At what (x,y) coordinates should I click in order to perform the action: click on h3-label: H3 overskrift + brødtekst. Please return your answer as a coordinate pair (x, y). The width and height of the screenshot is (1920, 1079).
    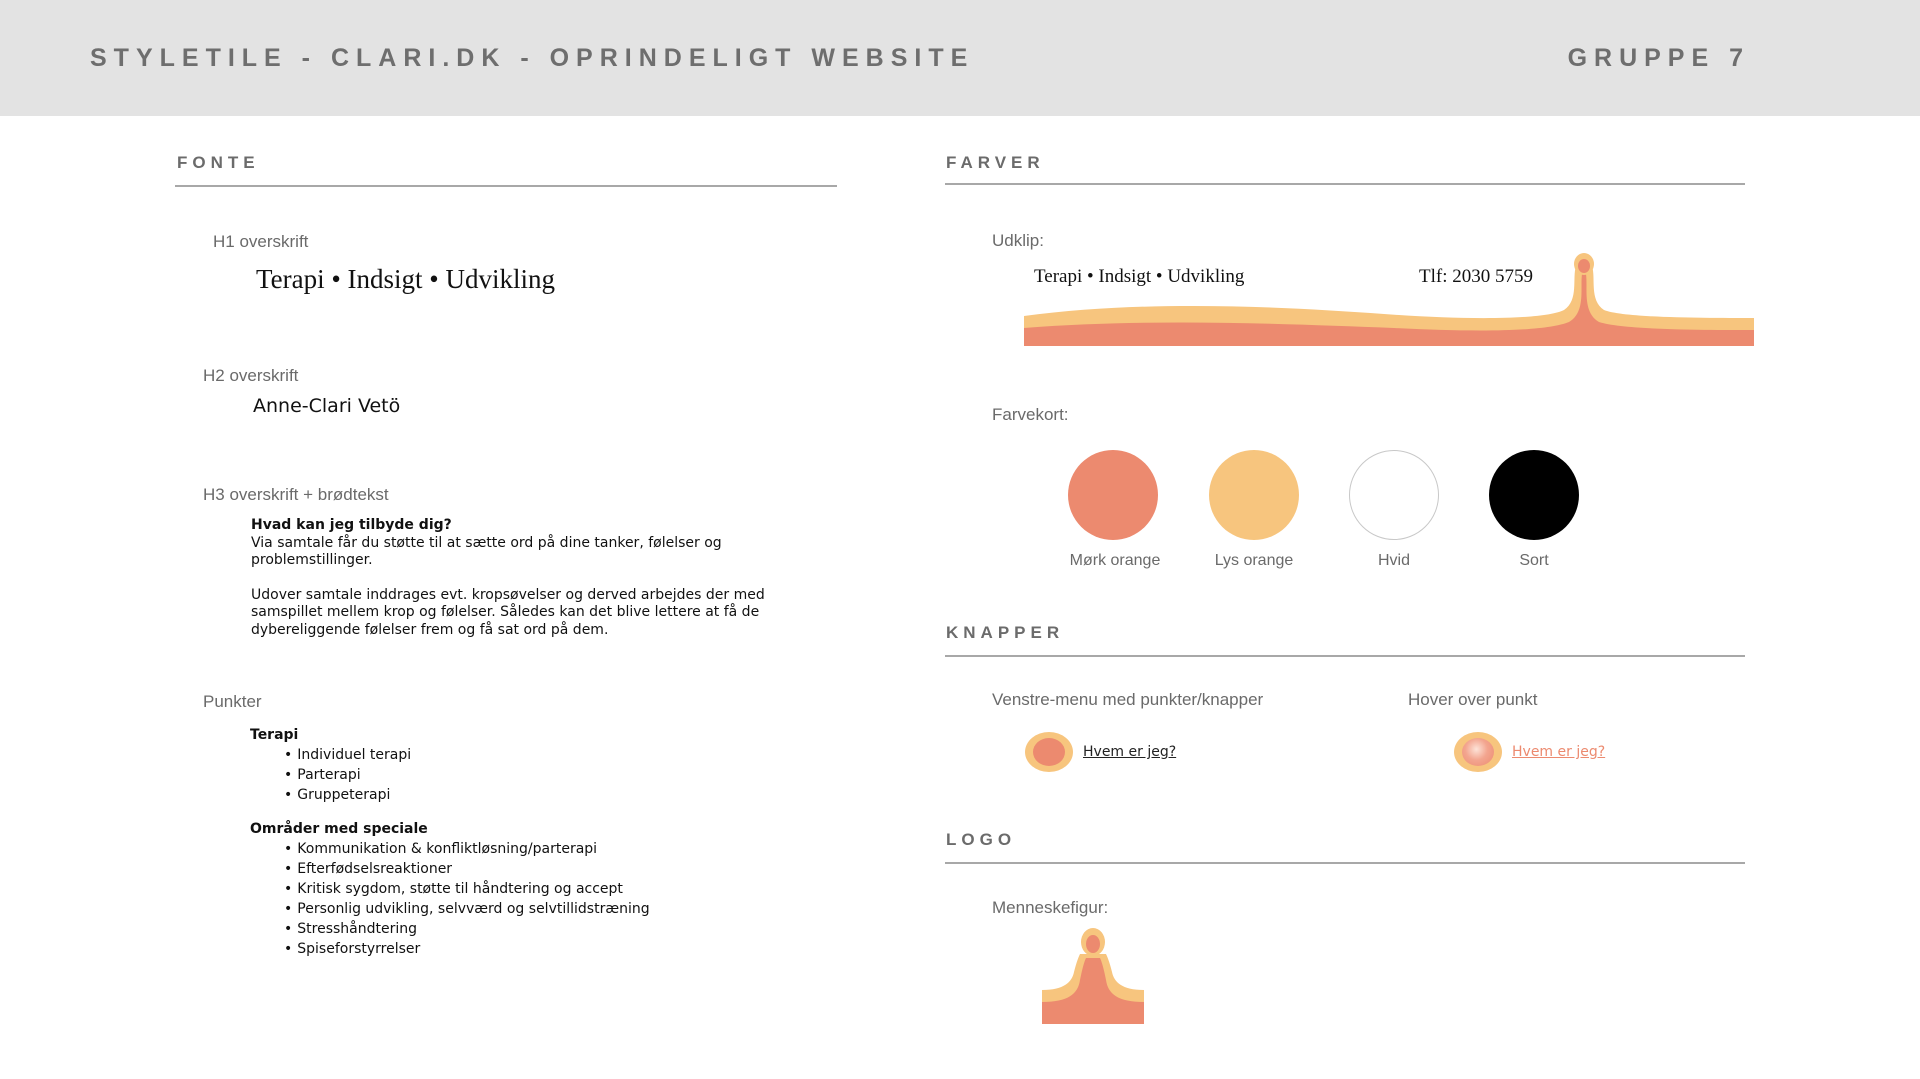
    Looking at the image, I should click on (296, 494).